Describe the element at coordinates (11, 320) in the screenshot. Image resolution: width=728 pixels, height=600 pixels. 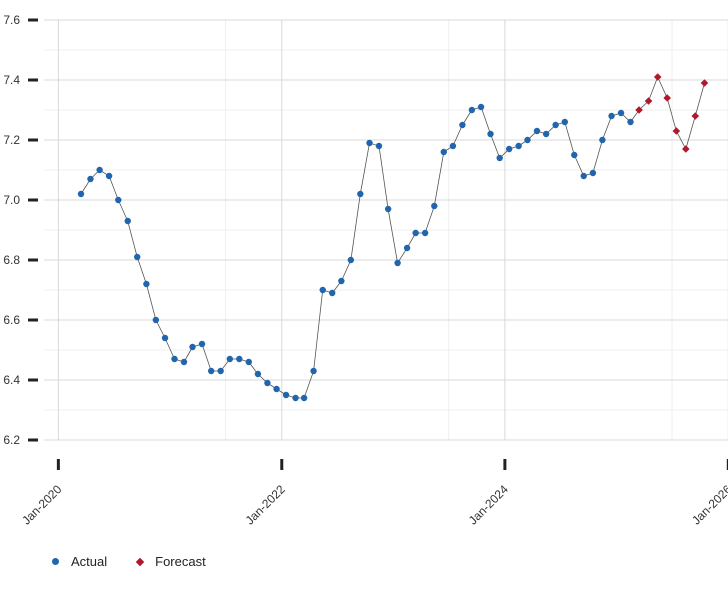
I see `y-tick-label: 6.6` at that location.